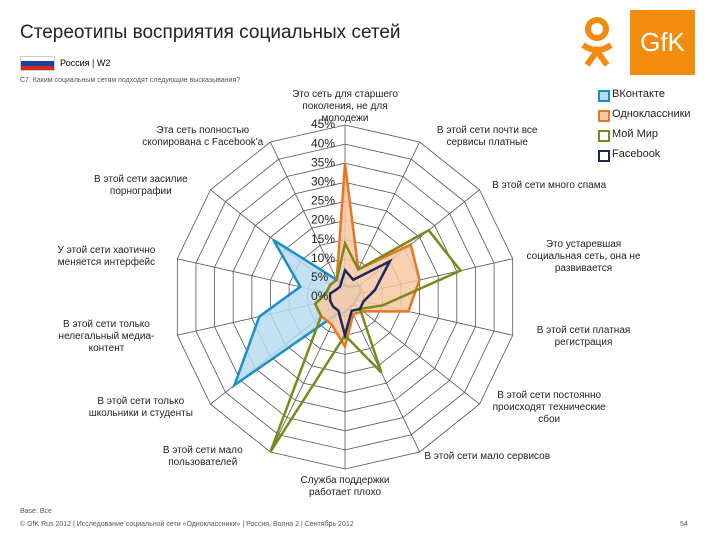  What do you see at coordinates (651, 114) in the screenshot?
I see `legend-label: Одноклассники` at bounding box center [651, 114].